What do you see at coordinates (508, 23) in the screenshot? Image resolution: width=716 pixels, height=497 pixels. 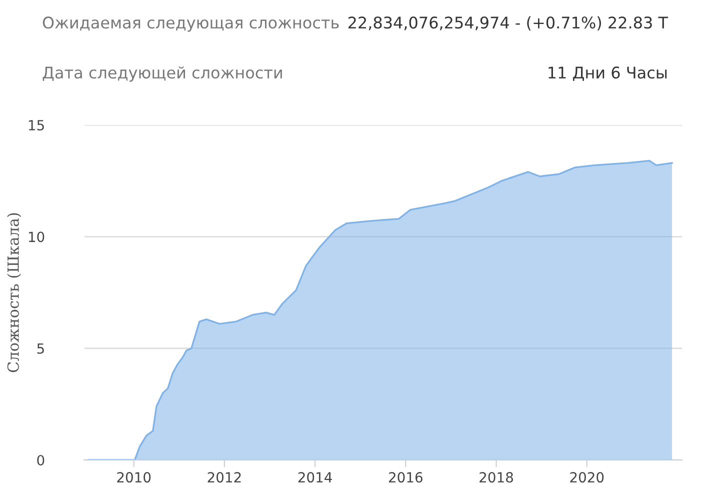 I see `text: 22,834,076,254,974 - (+0.71%) 22.83 T` at bounding box center [508, 23].